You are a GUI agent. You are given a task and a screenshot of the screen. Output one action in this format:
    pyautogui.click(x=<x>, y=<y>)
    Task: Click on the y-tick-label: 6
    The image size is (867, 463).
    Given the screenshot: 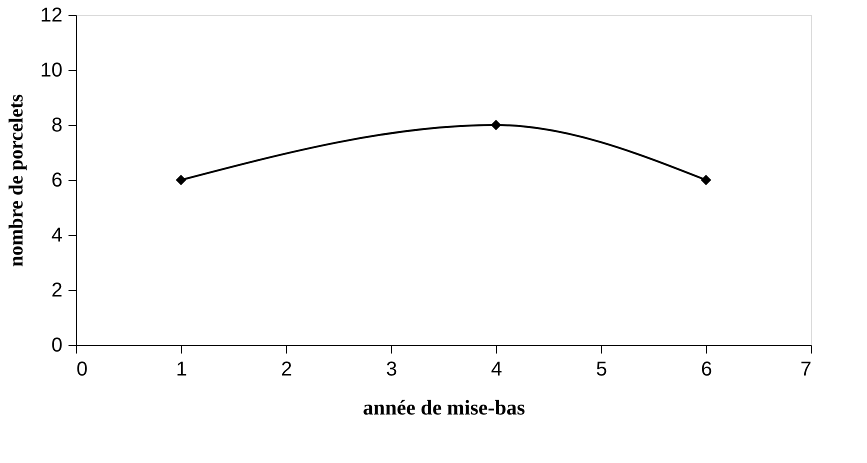 What is the action you would take?
    pyautogui.click(x=56, y=181)
    